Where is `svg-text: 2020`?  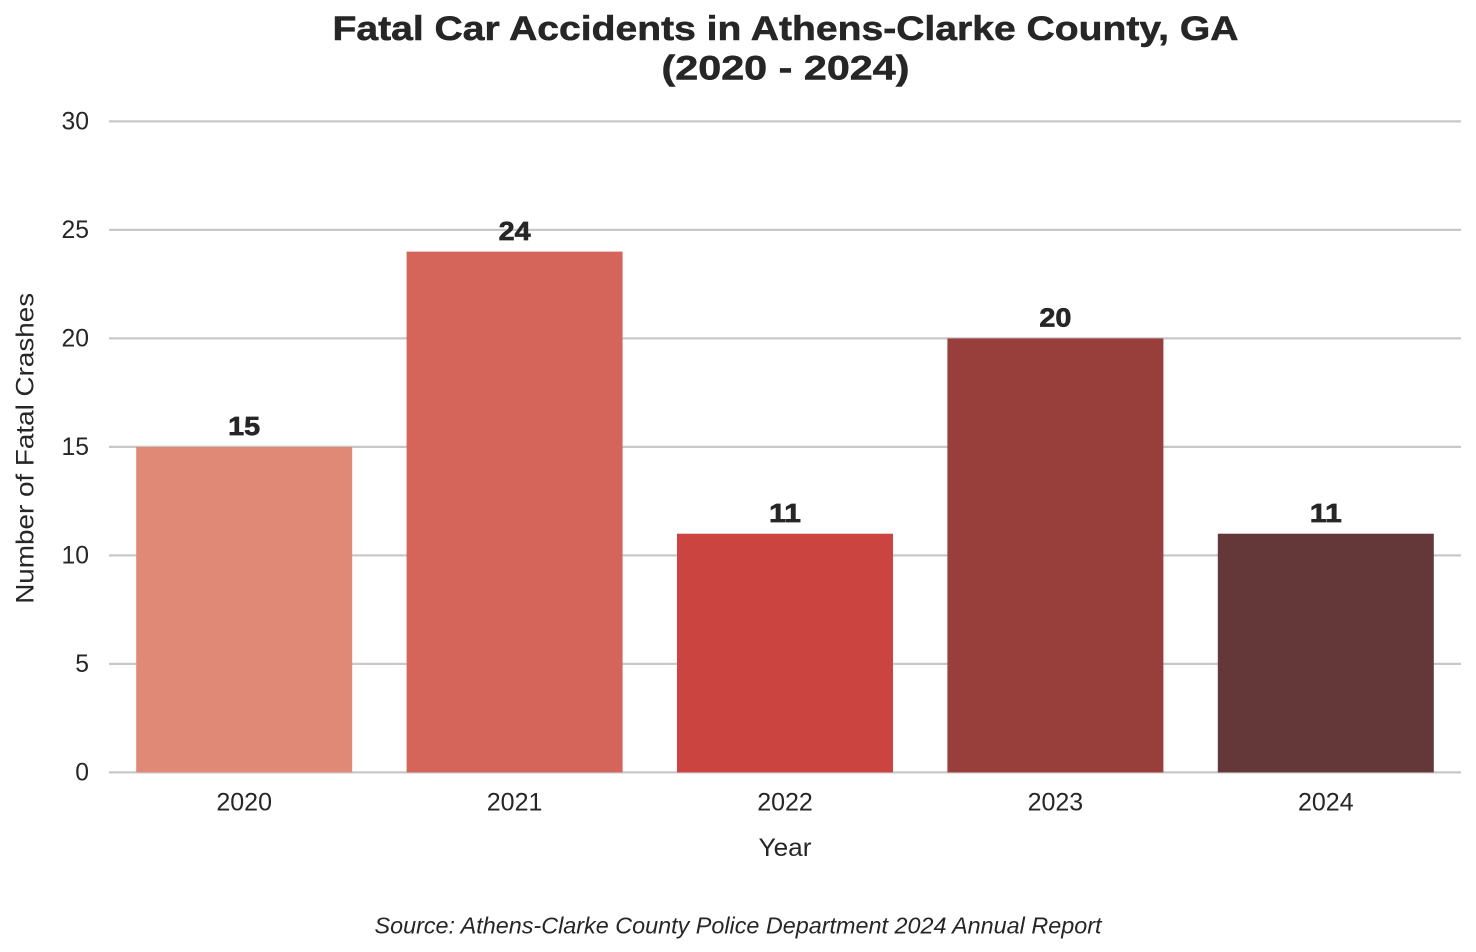 svg-text: 2020 is located at coordinates (244, 803).